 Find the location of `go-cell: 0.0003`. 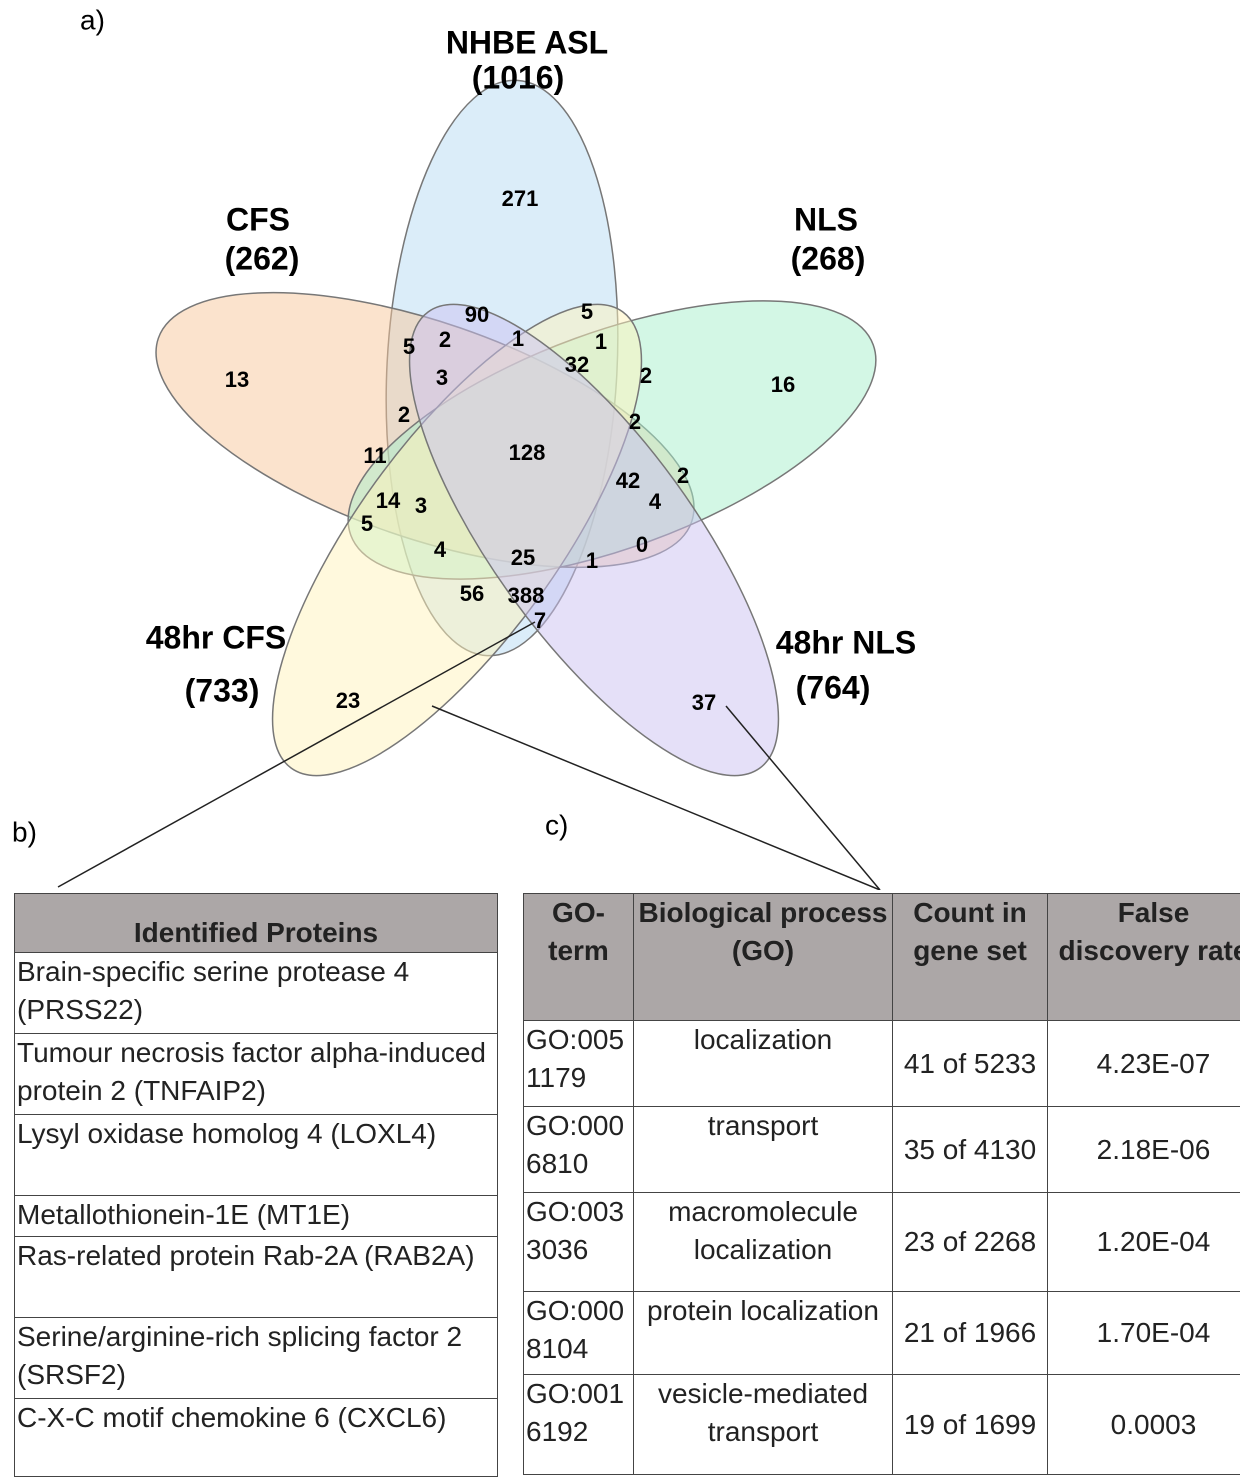

go-cell: 0.0003 is located at coordinates (1144, 1425).